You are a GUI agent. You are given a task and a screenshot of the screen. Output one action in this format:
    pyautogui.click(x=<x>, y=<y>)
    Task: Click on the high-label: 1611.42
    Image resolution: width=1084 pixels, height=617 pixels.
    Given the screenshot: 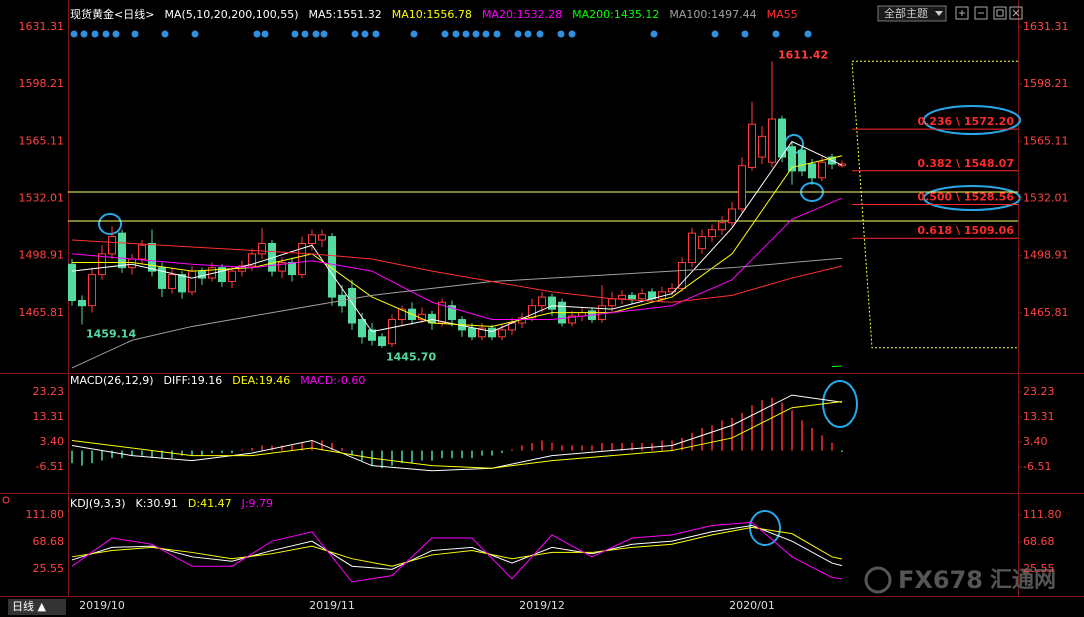 What is the action you would take?
    pyautogui.click(x=803, y=54)
    